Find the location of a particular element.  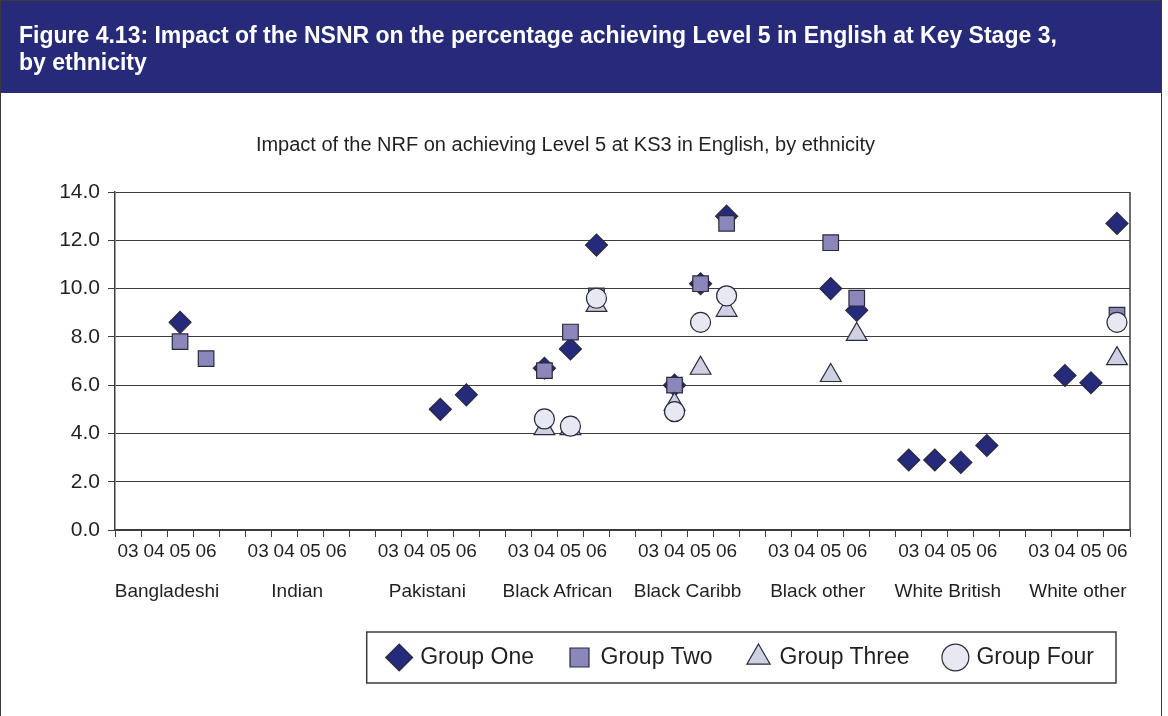

y-tick-label: 12.0 is located at coordinates (79, 239).